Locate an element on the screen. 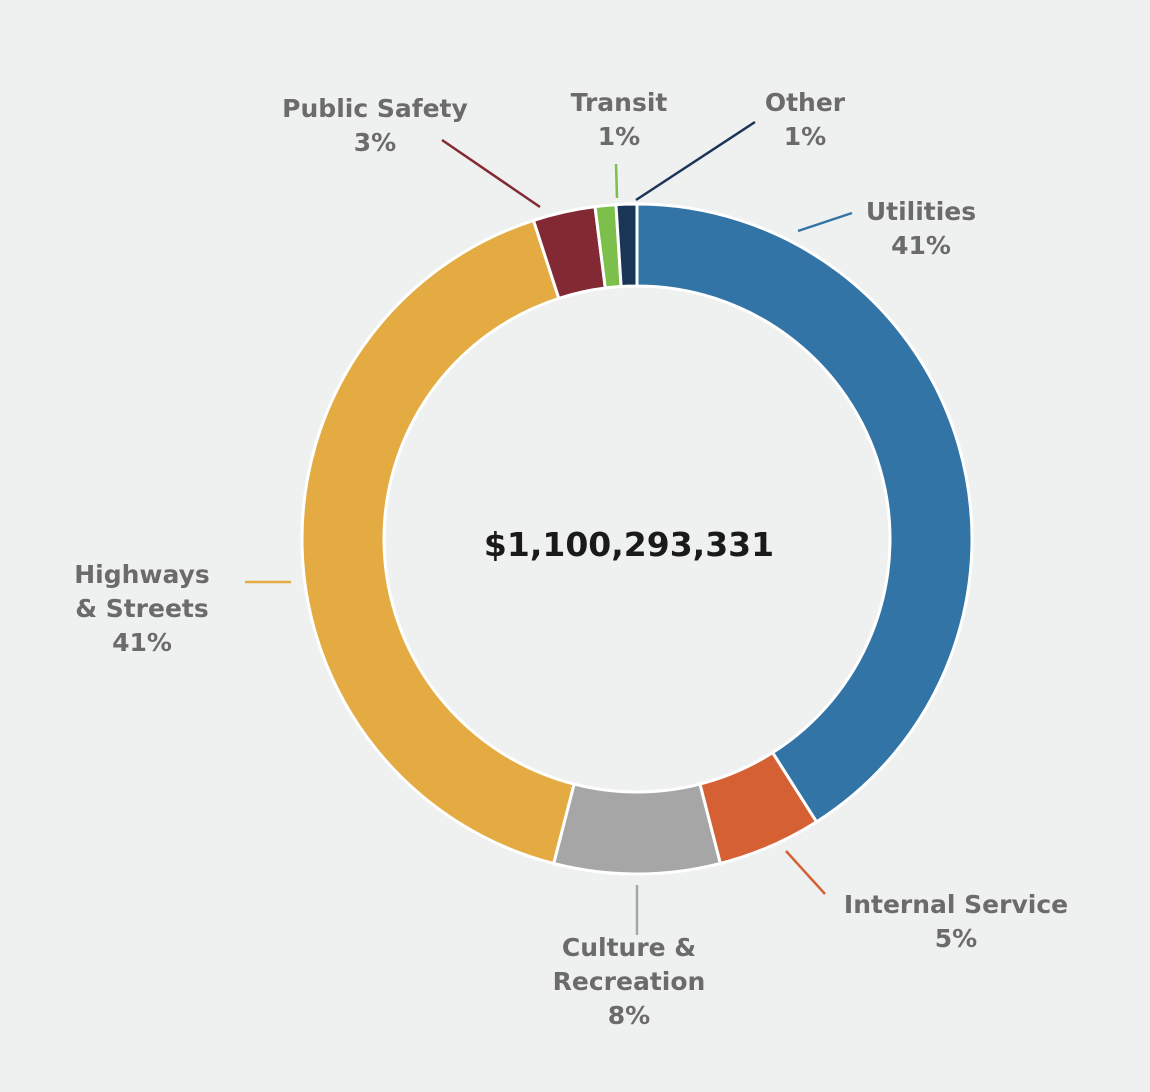  label-name-line: Public Safety is located at coordinates (375, 108).